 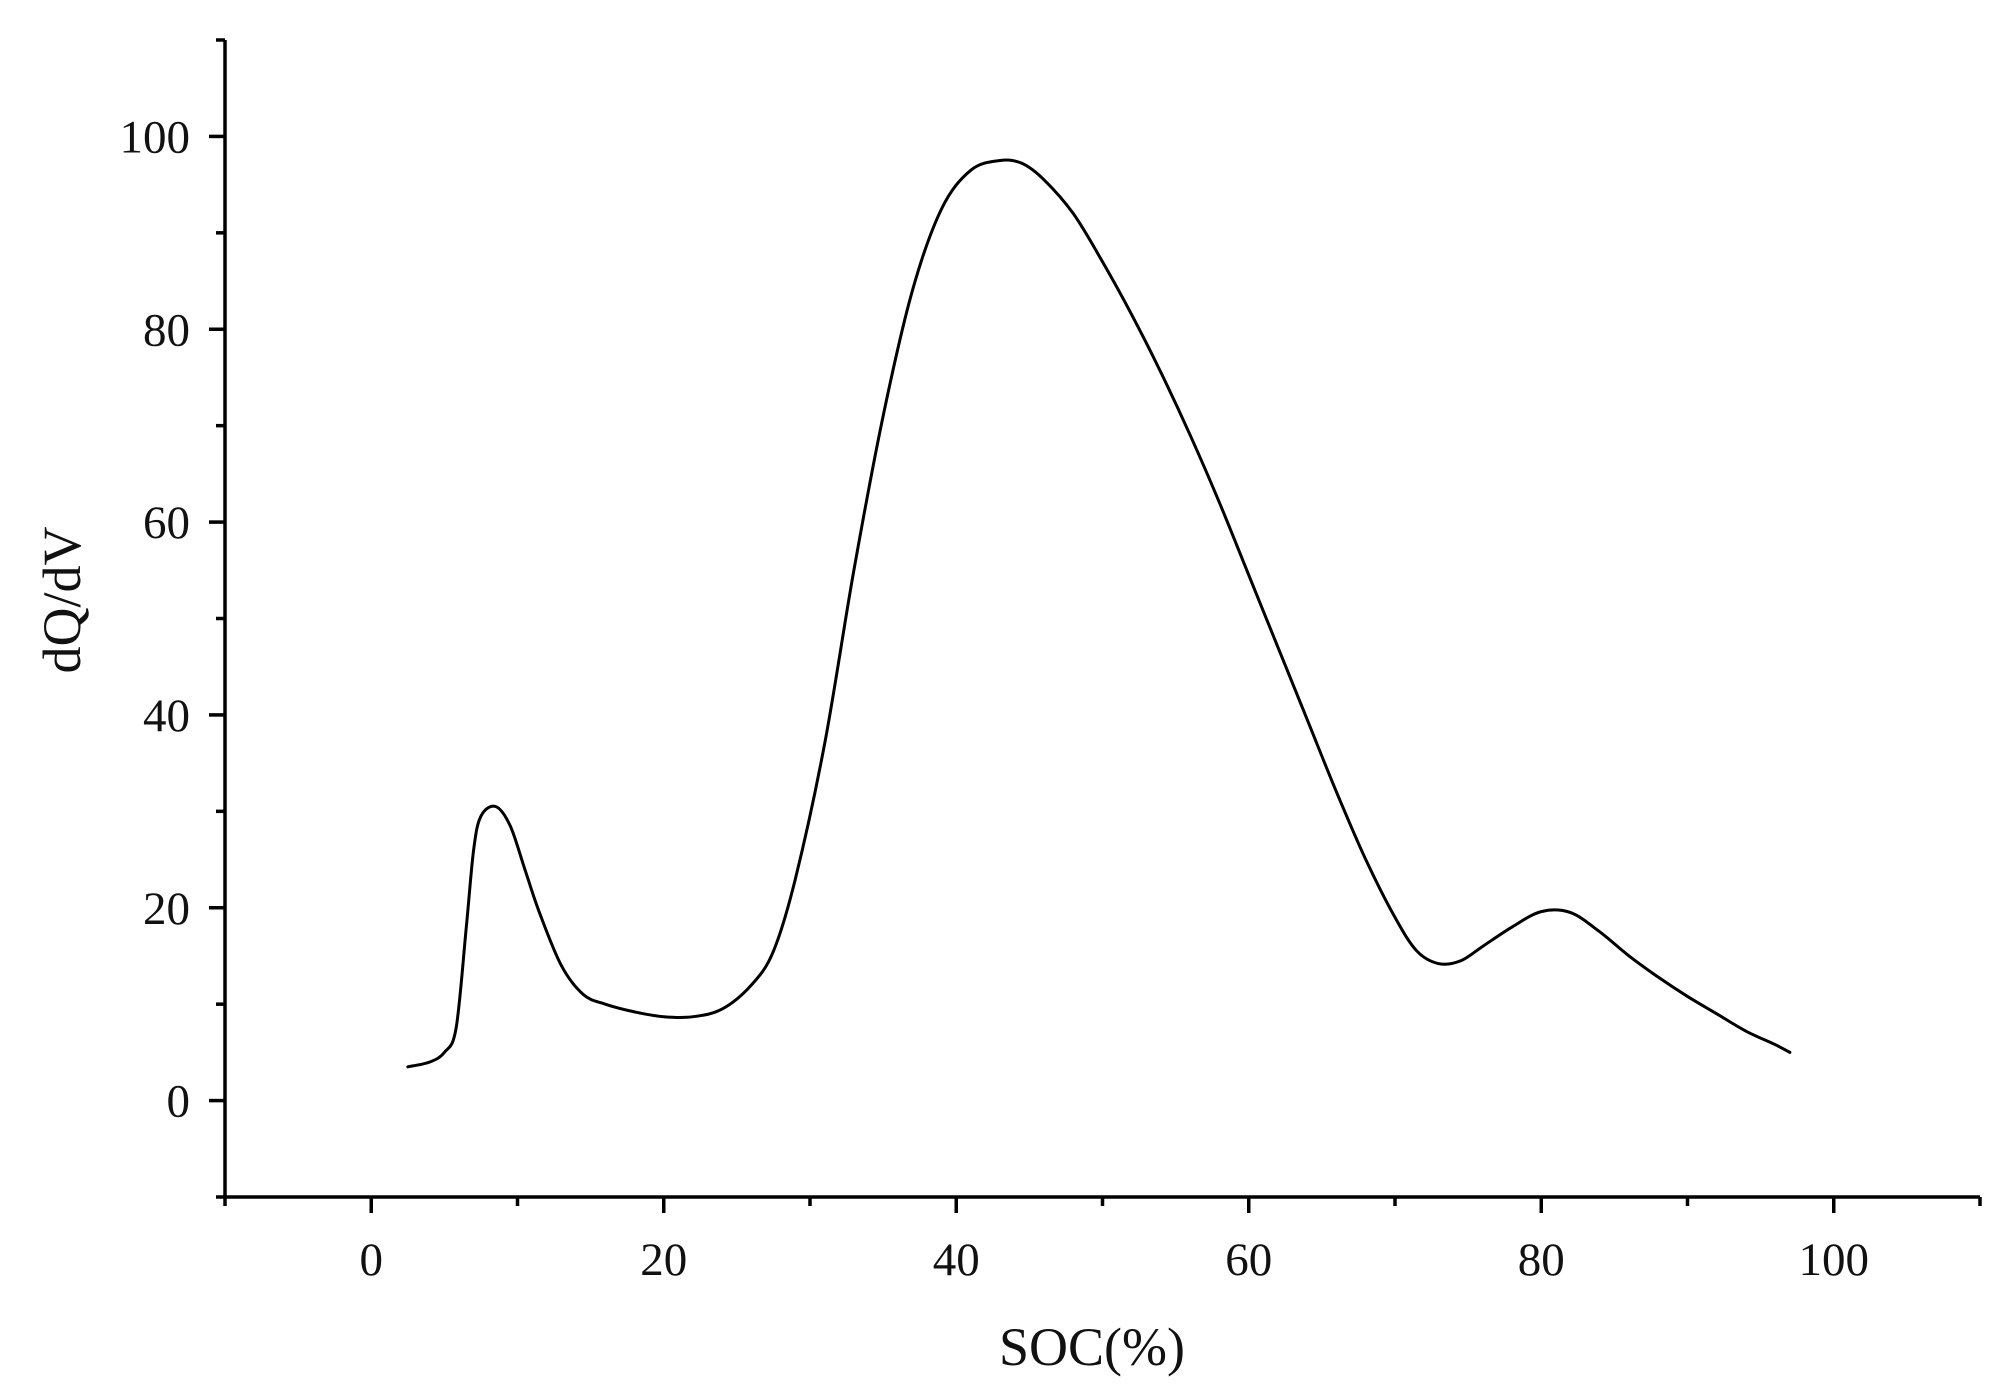 What do you see at coordinates (166, 330) in the screenshot?
I see `y-tick-label: 80` at bounding box center [166, 330].